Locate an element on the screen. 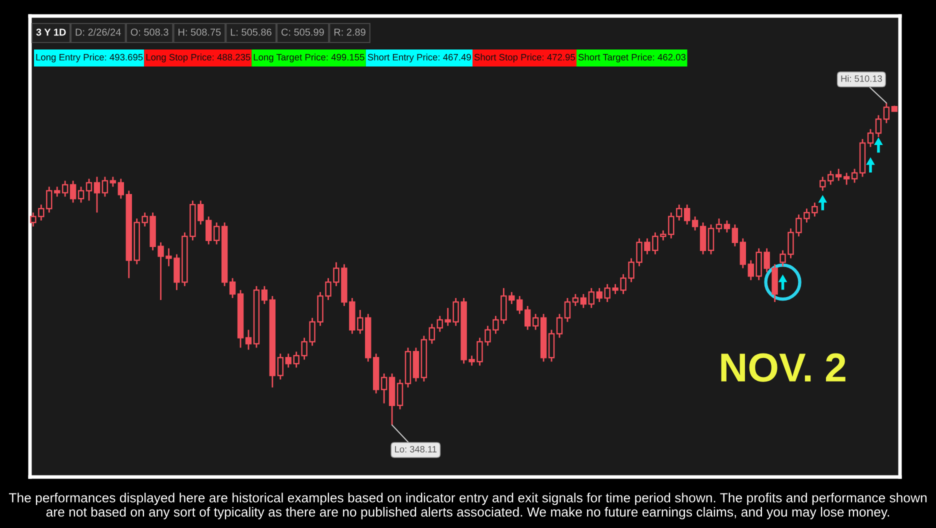  text: C: 505.99 is located at coordinates (303, 32).